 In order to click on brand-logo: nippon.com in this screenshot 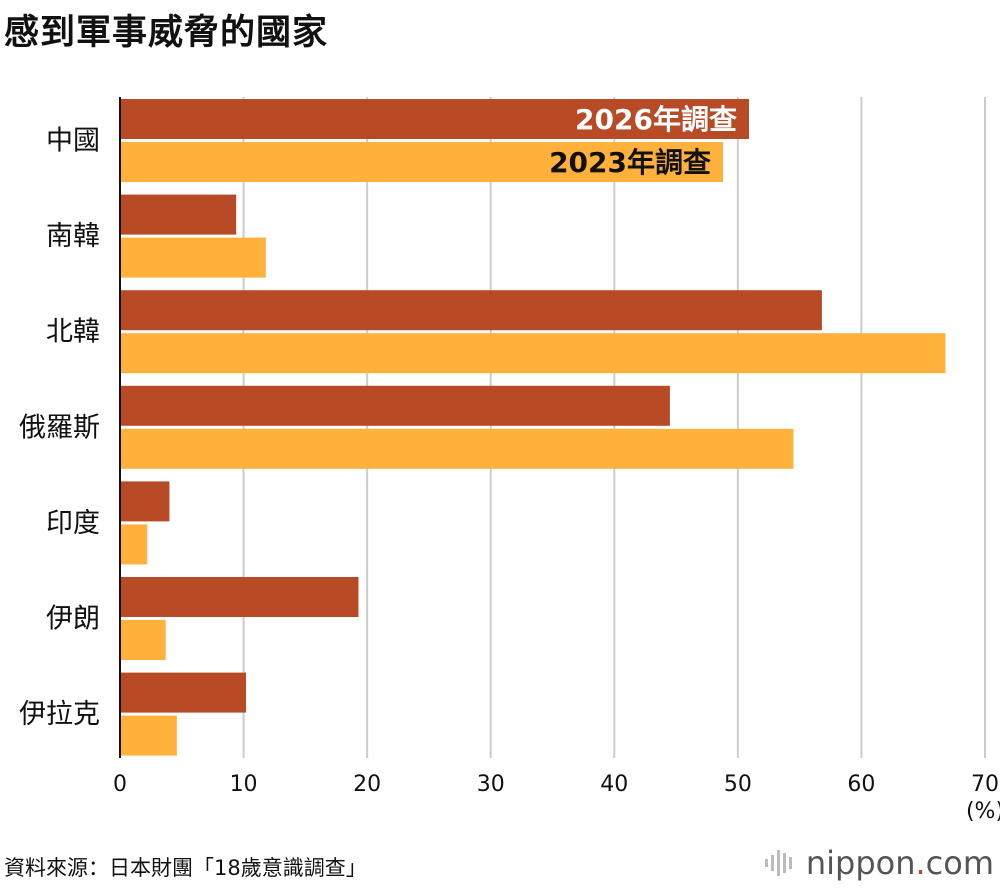, I will do `click(879, 863)`.